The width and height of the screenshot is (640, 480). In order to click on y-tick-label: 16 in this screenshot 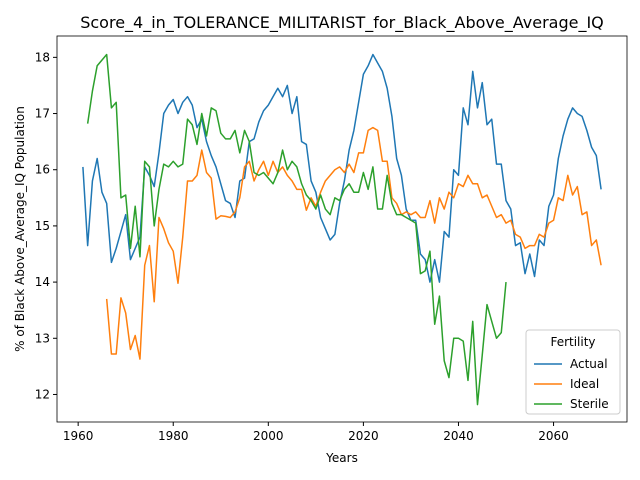, I will do `click(42, 170)`.